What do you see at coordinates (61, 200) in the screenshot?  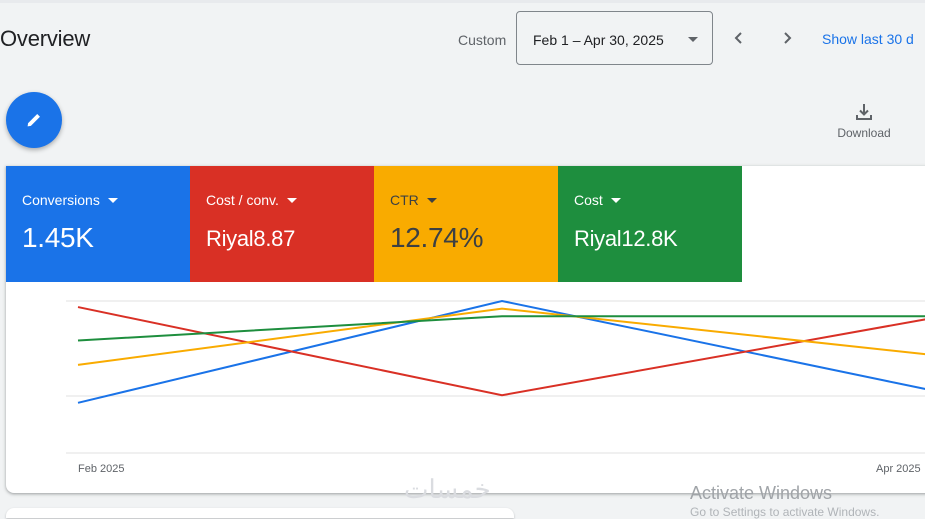 I see `metric-label: Conversions` at bounding box center [61, 200].